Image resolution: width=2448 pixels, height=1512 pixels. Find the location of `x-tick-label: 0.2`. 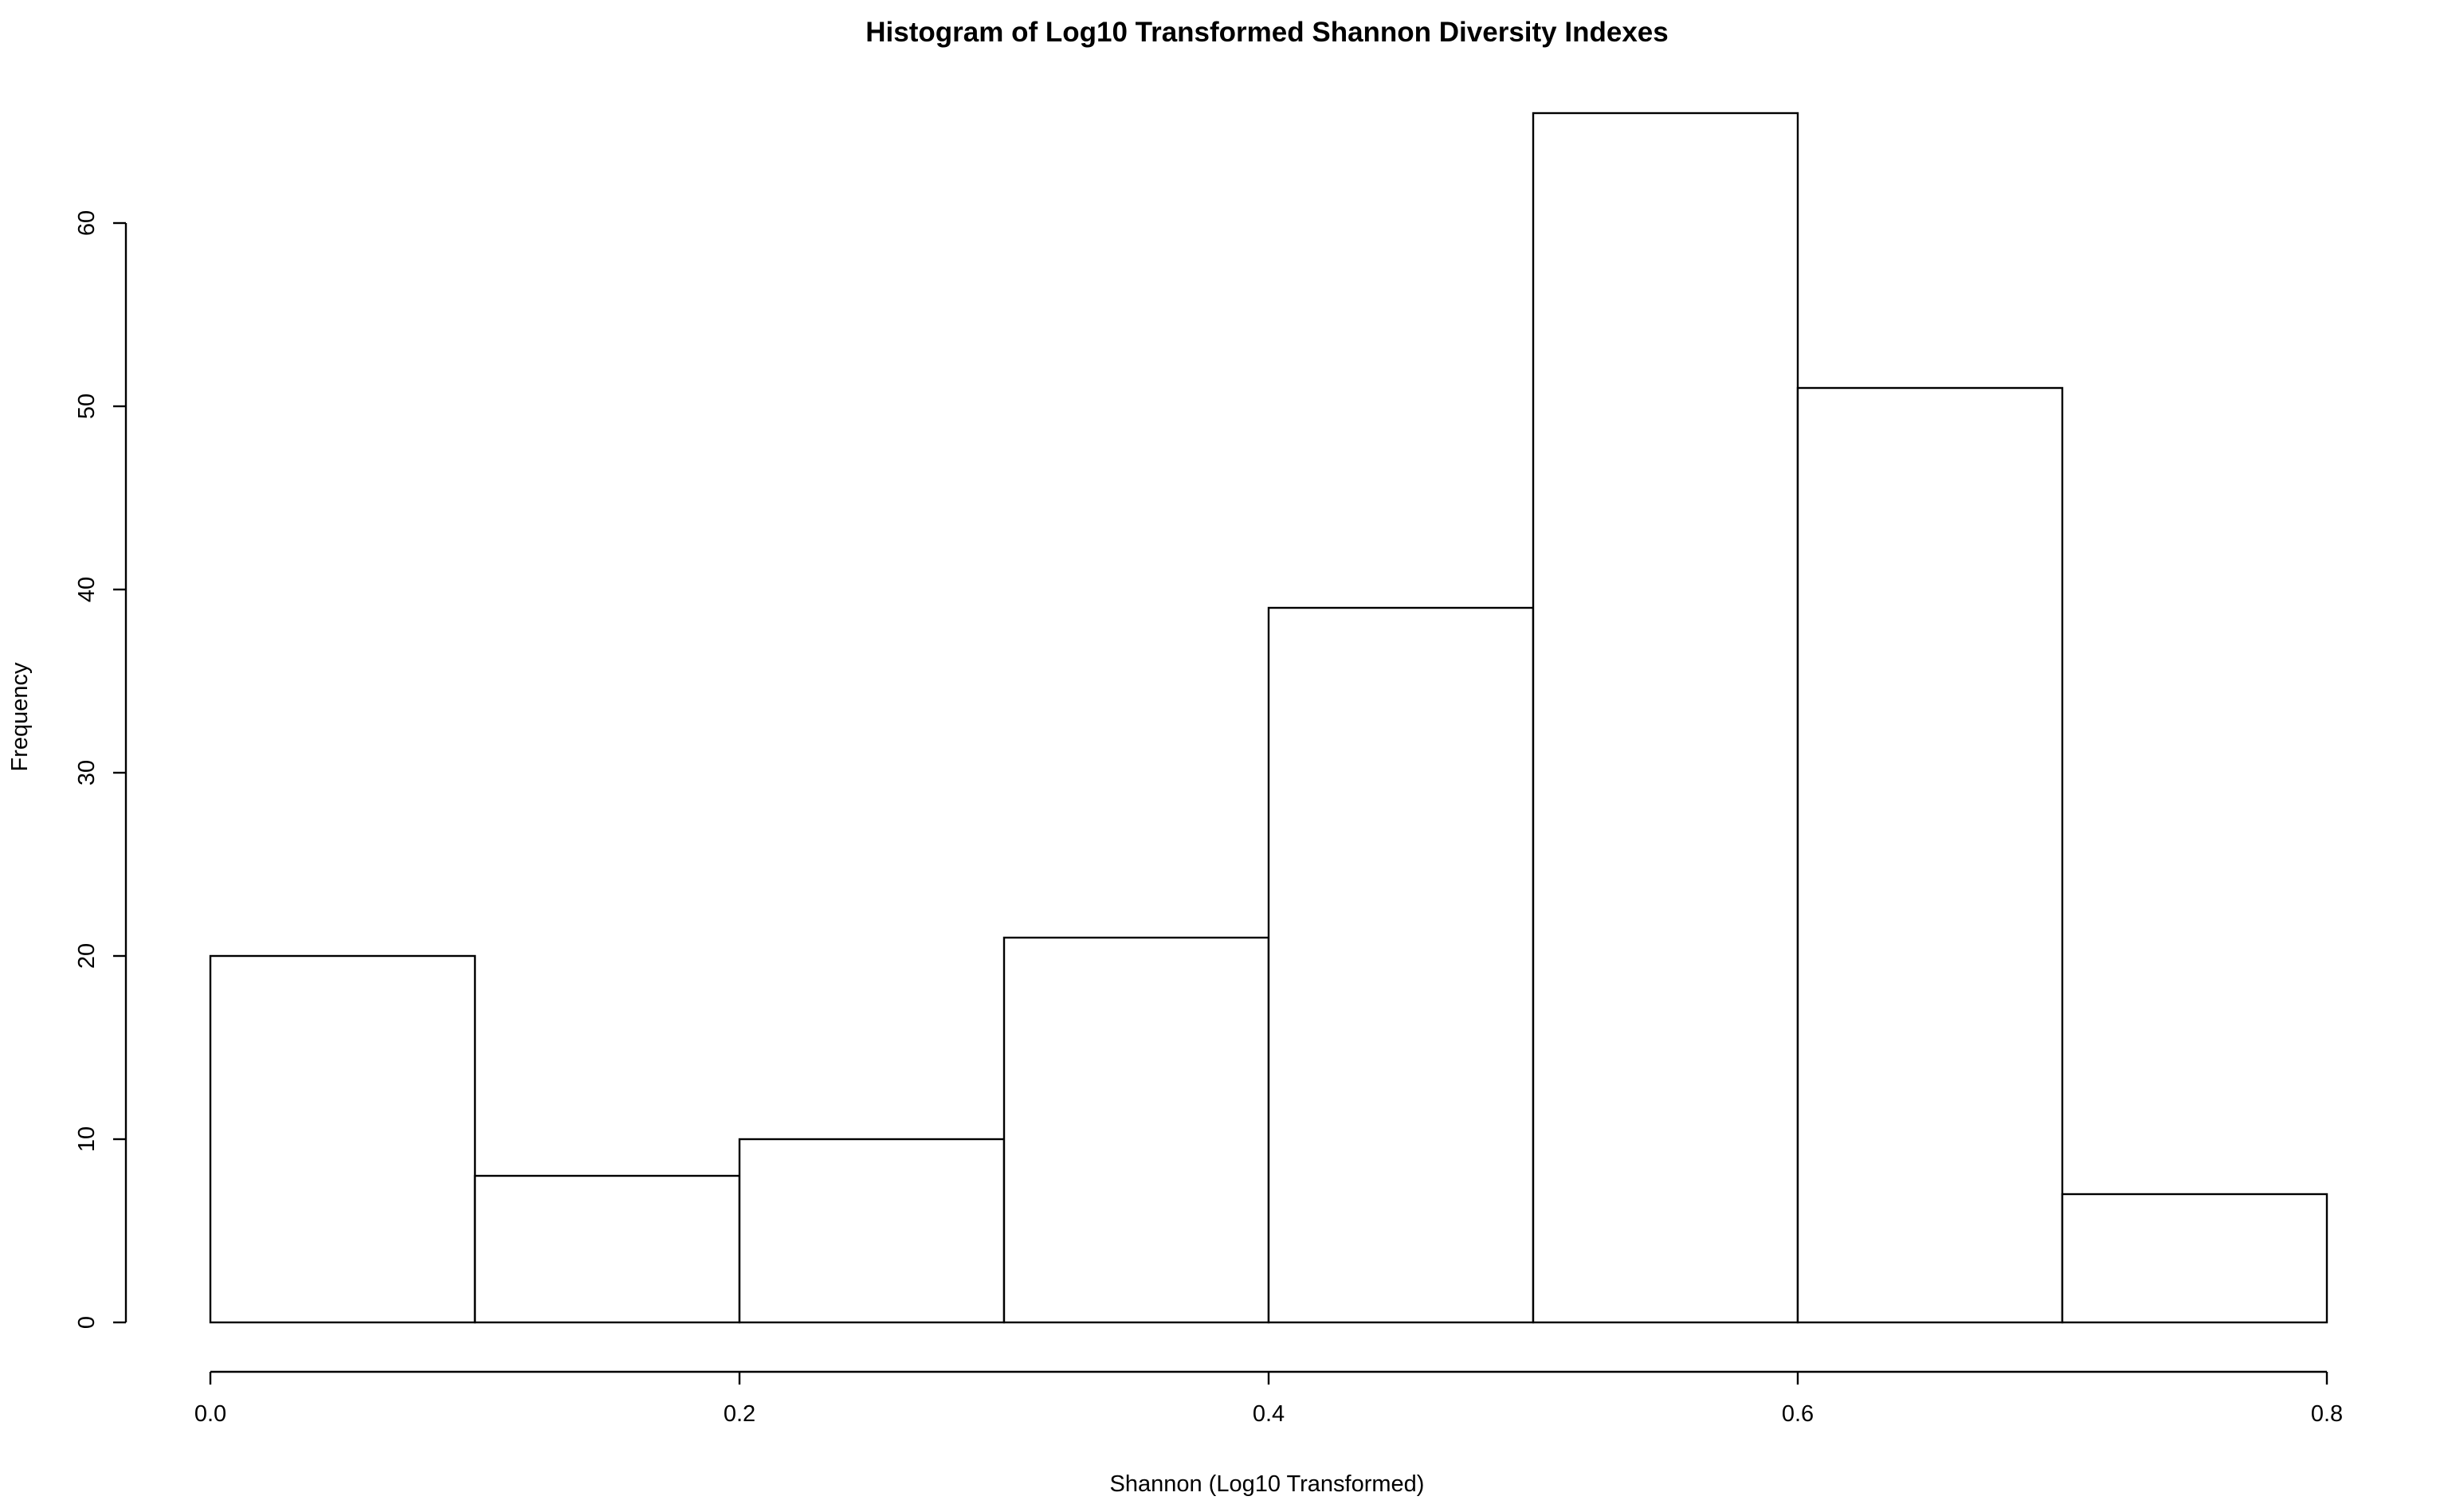

x-tick-label: 0.2 is located at coordinates (739, 1414).